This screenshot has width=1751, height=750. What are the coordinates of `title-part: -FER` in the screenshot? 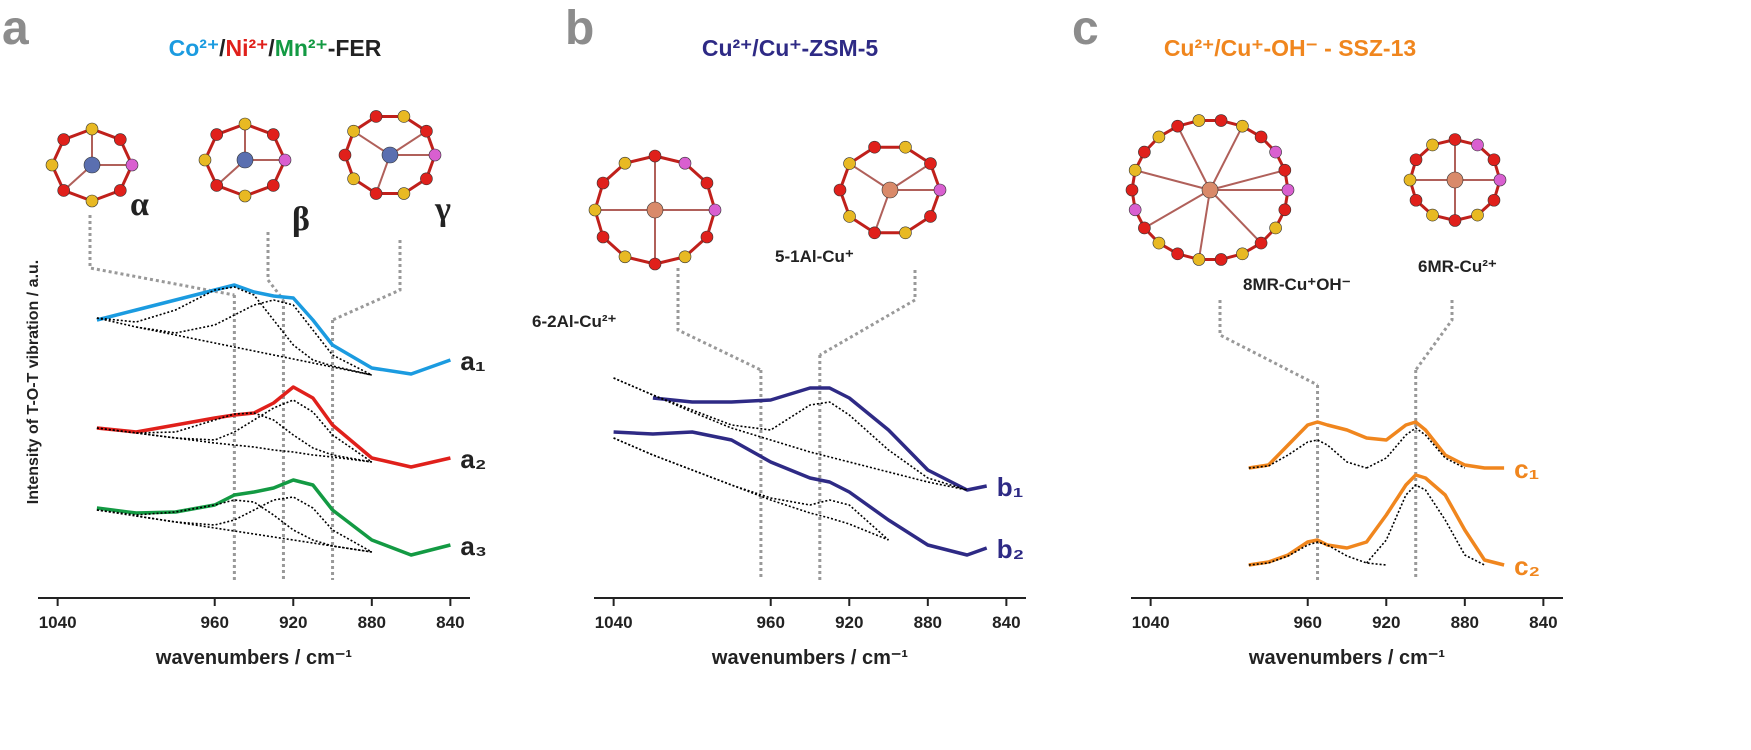 It's located at (355, 48).